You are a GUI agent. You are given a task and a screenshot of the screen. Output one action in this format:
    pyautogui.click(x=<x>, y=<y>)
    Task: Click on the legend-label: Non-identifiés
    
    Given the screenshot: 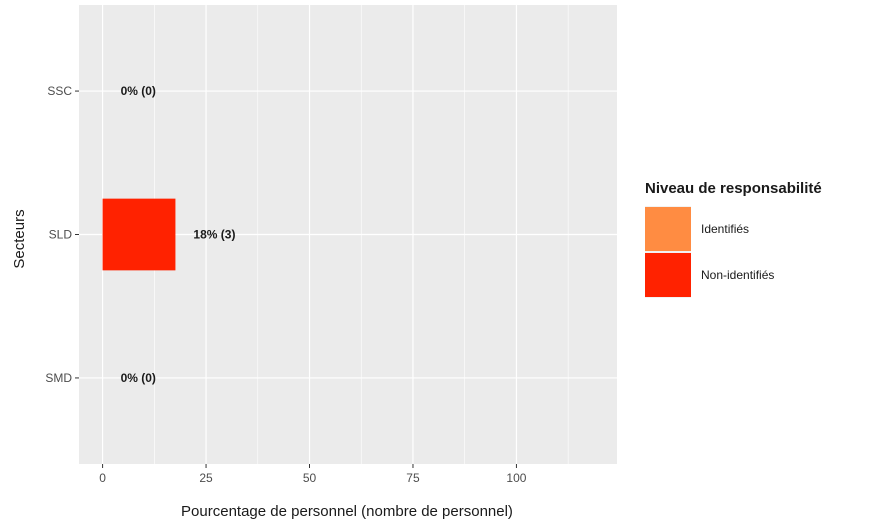 What is the action you would take?
    pyautogui.click(x=737, y=275)
    